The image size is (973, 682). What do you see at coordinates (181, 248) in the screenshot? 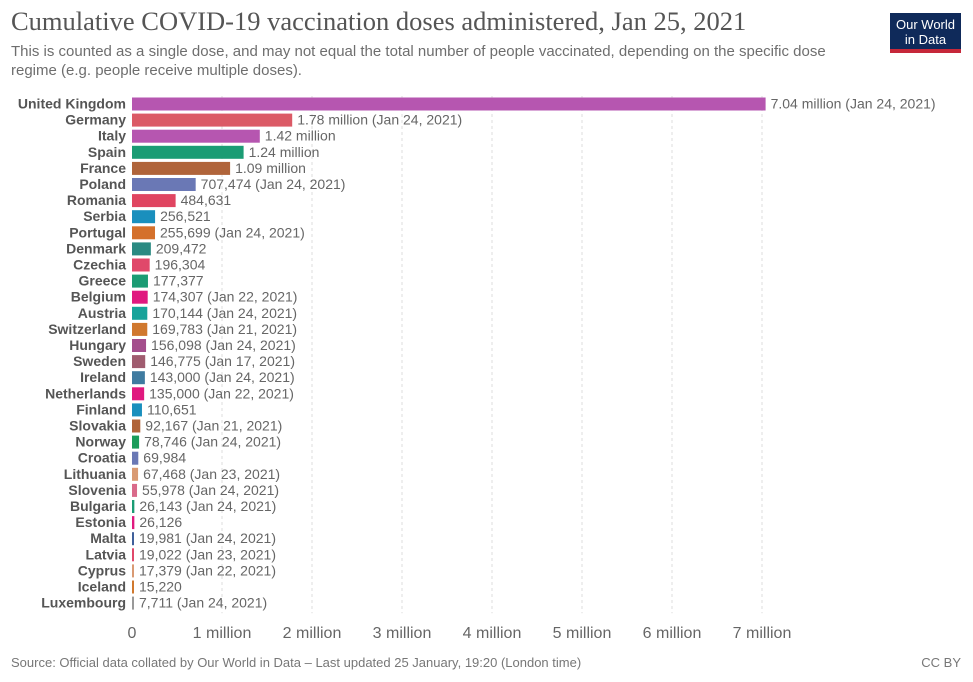
I see `value-label: 209,472` at bounding box center [181, 248].